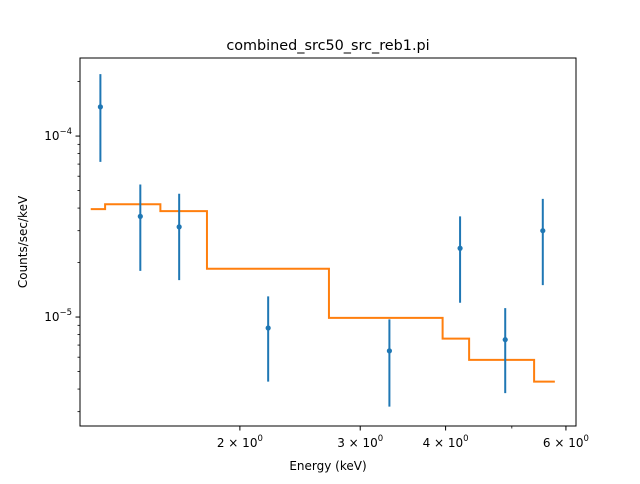 The width and height of the screenshot is (640, 484). What do you see at coordinates (23, 241) in the screenshot?
I see `y-axis-label: Counts/sec/keV` at bounding box center [23, 241].